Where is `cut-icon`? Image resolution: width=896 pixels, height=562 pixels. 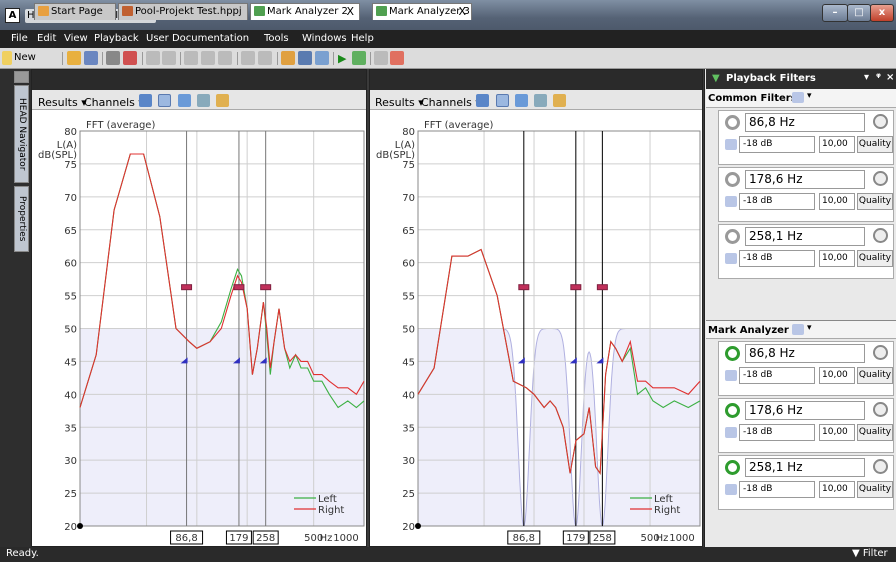 cut-icon is located at coordinates (191, 58).